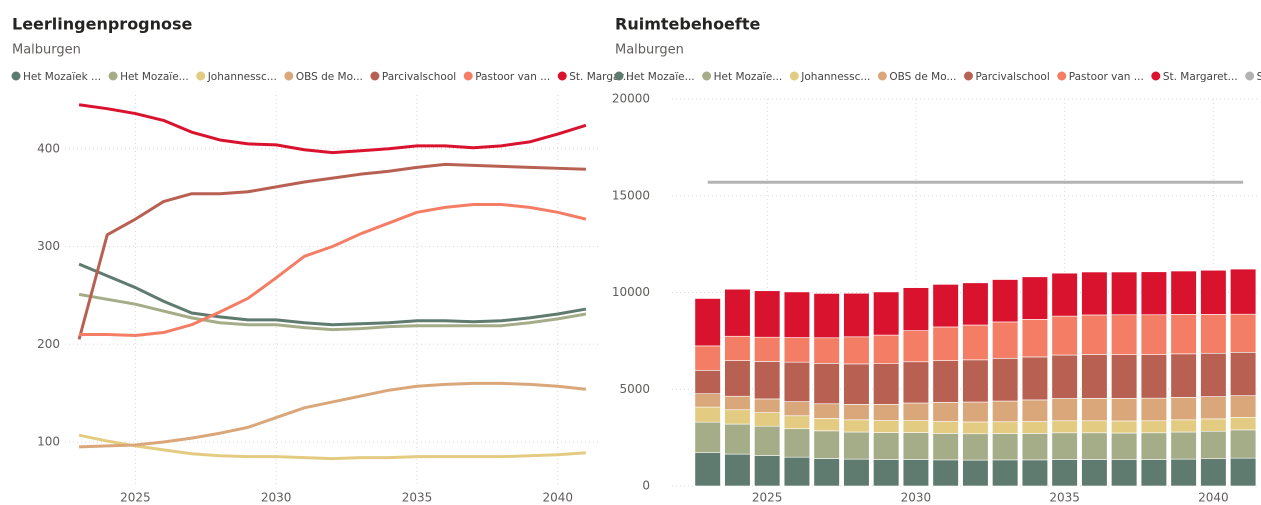 The width and height of the screenshot is (1261, 505). I want to click on y-tick-label: 20000, so click(631, 99).